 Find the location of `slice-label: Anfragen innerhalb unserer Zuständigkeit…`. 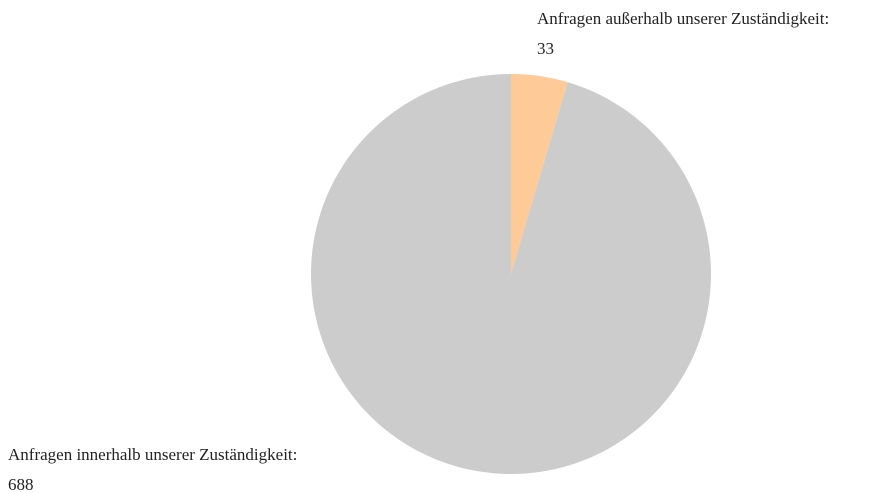

slice-label: Anfragen innerhalb unserer Zuständigkeit… is located at coordinates (152, 454).